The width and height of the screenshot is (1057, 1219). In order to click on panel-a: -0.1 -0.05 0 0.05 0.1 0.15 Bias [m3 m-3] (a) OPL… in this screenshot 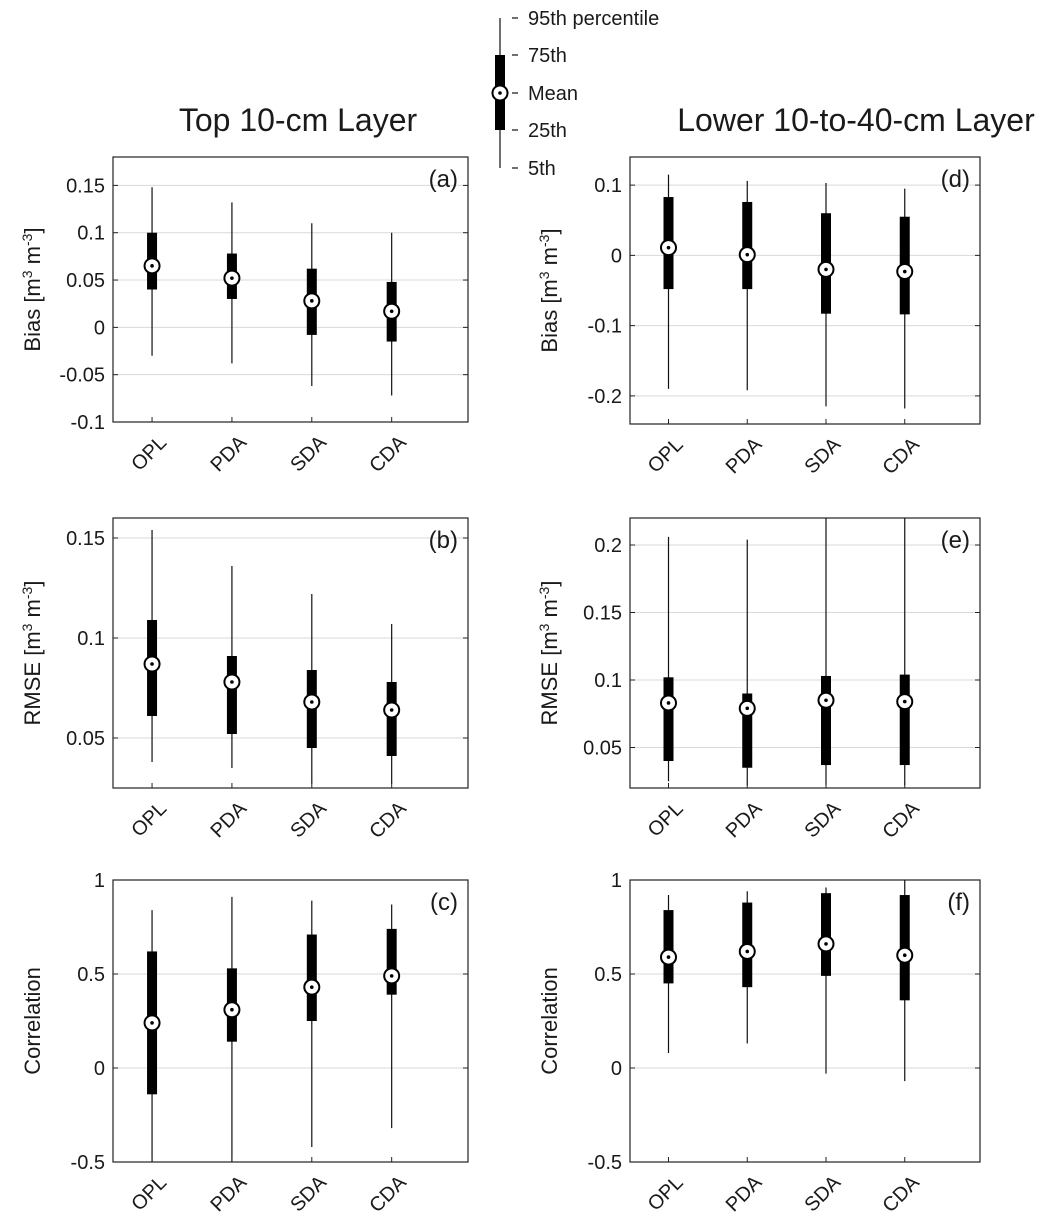, I will do `click(244, 316)`.